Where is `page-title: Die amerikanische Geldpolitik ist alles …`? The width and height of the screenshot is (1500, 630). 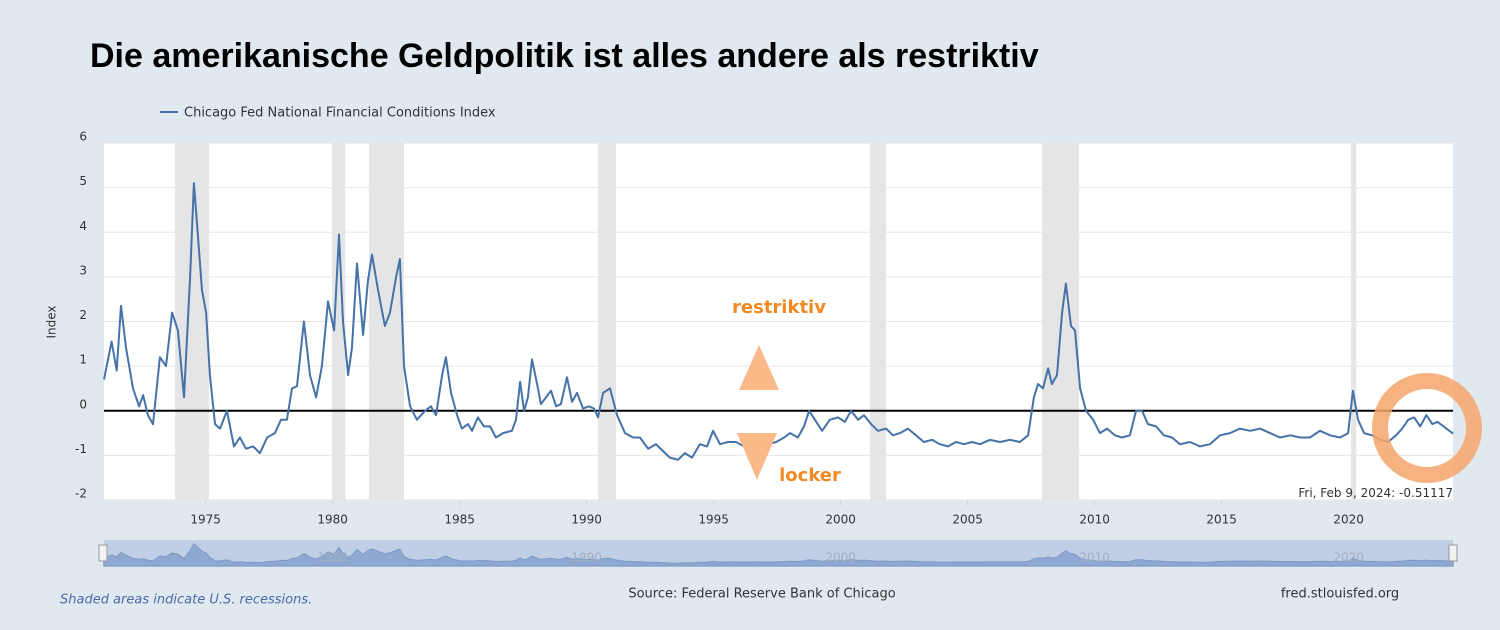 page-title: Die amerikanische Geldpolitik ist alles … is located at coordinates (564, 56).